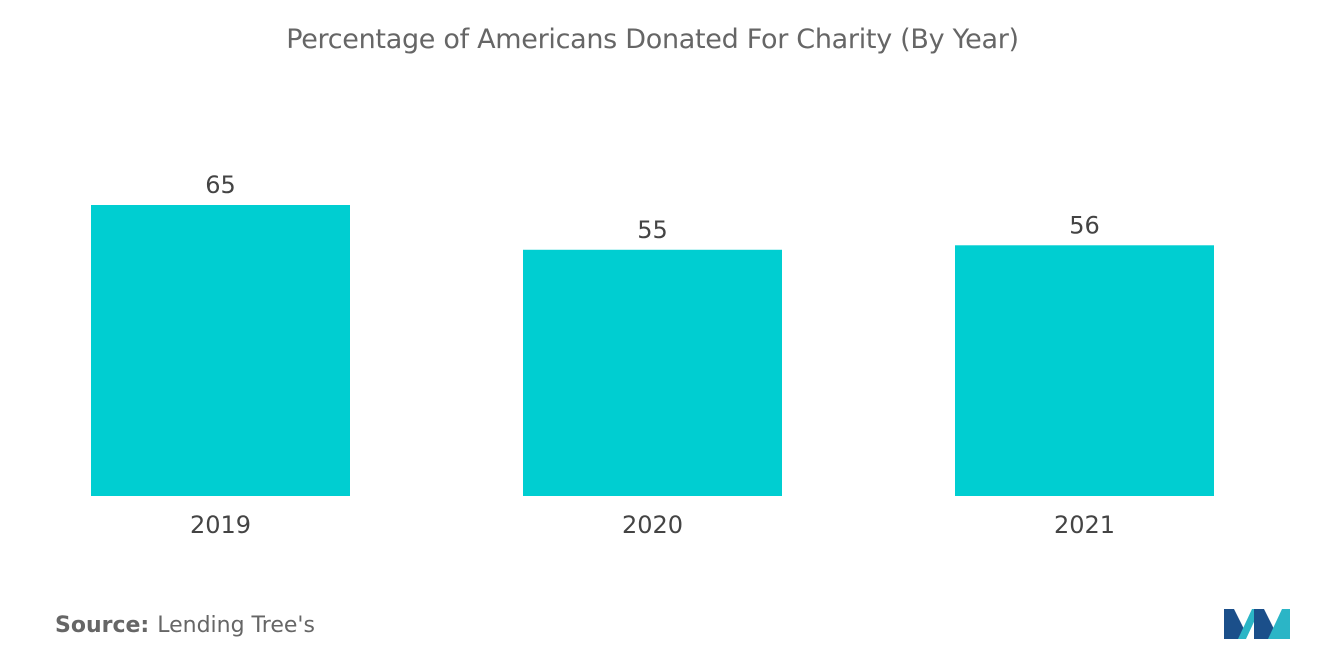 The height and width of the screenshot is (665, 1320). What do you see at coordinates (220, 185) in the screenshot?
I see `data-label-2019: 65` at bounding box center [220, 185].